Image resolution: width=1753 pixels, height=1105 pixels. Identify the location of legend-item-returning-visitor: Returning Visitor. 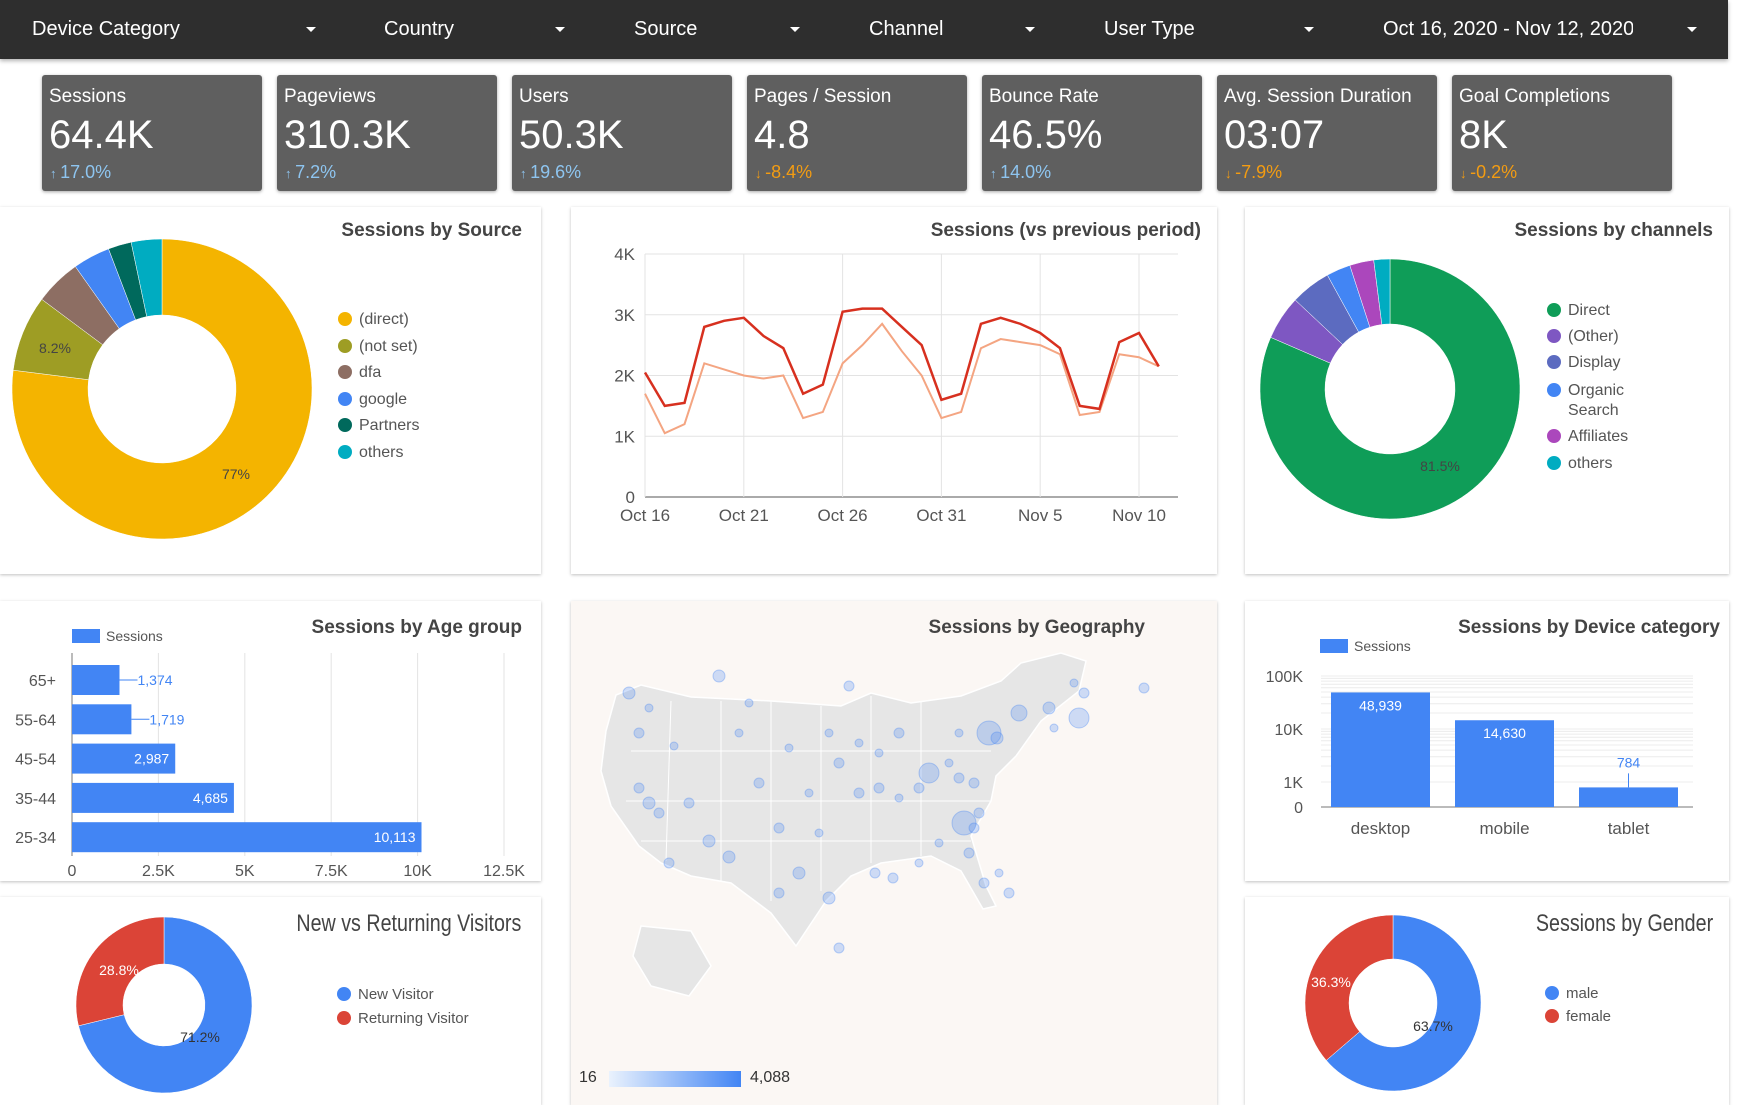
(403, 1018).